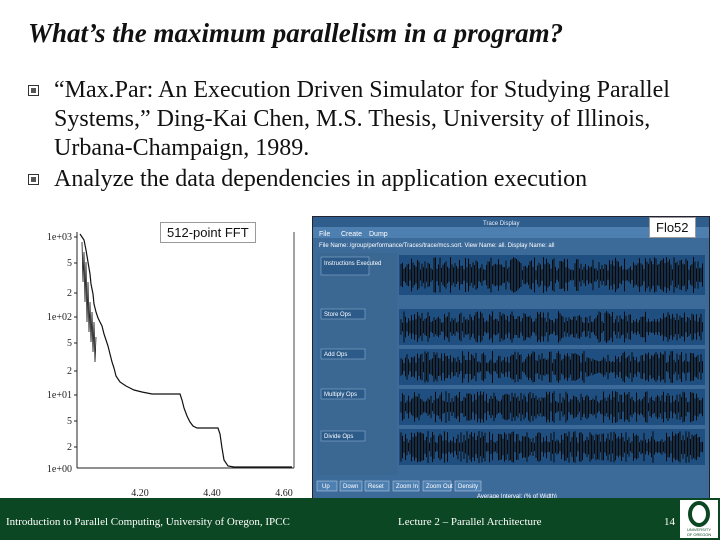 This screenshot has width=720, height=541. I want to click on panel-label: Divide Ops, so click(338, 437).